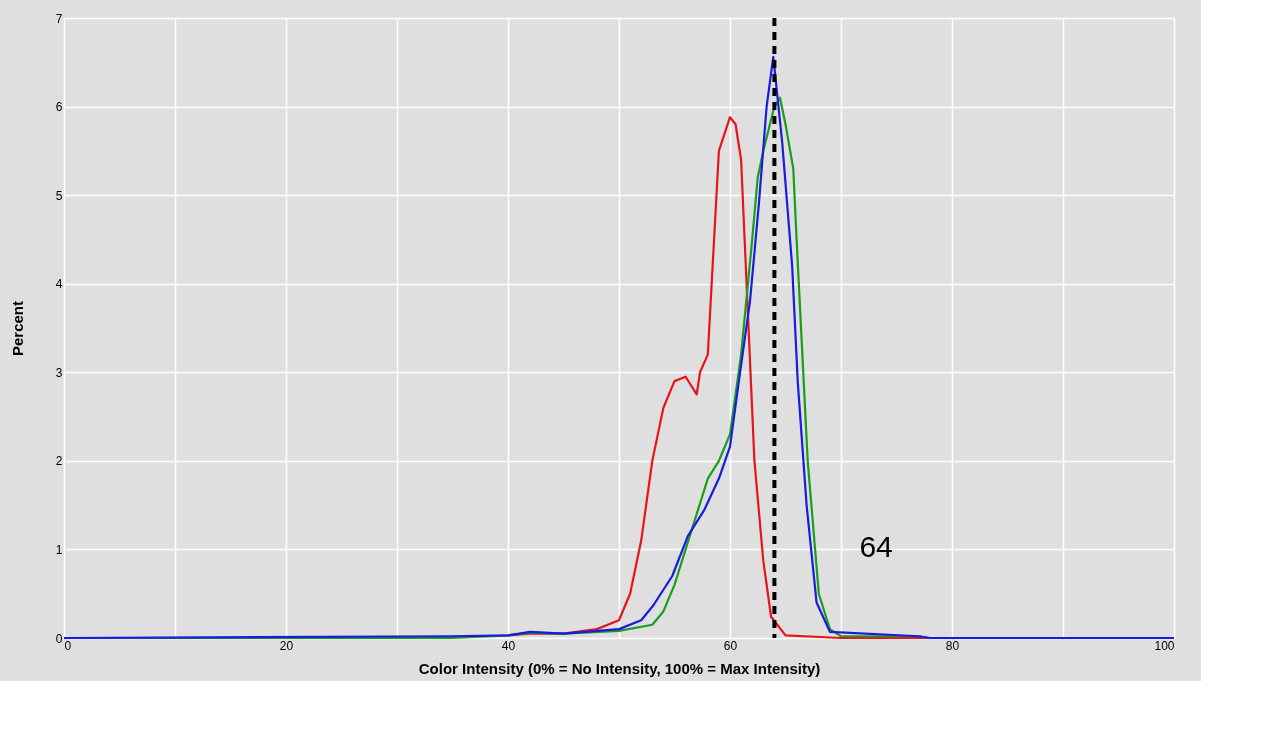  I want to click on y-axis-title: Percent, so click(17, 328).